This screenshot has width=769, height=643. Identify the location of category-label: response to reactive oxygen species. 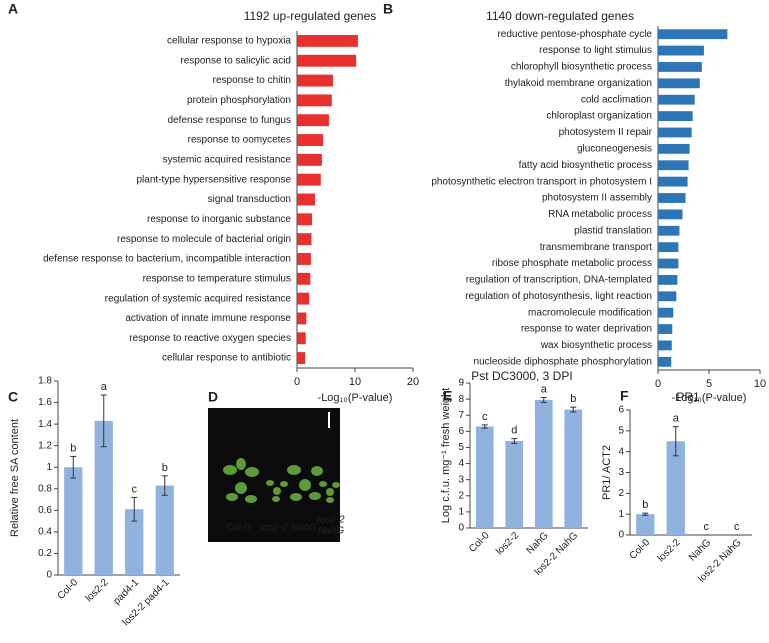
(210, 338).